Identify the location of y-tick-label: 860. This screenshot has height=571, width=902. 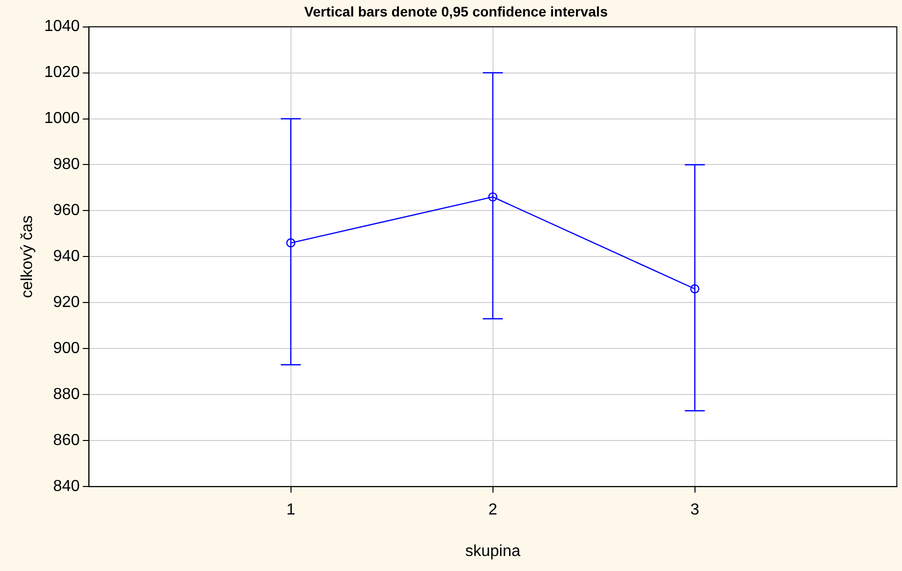
(66, 441).